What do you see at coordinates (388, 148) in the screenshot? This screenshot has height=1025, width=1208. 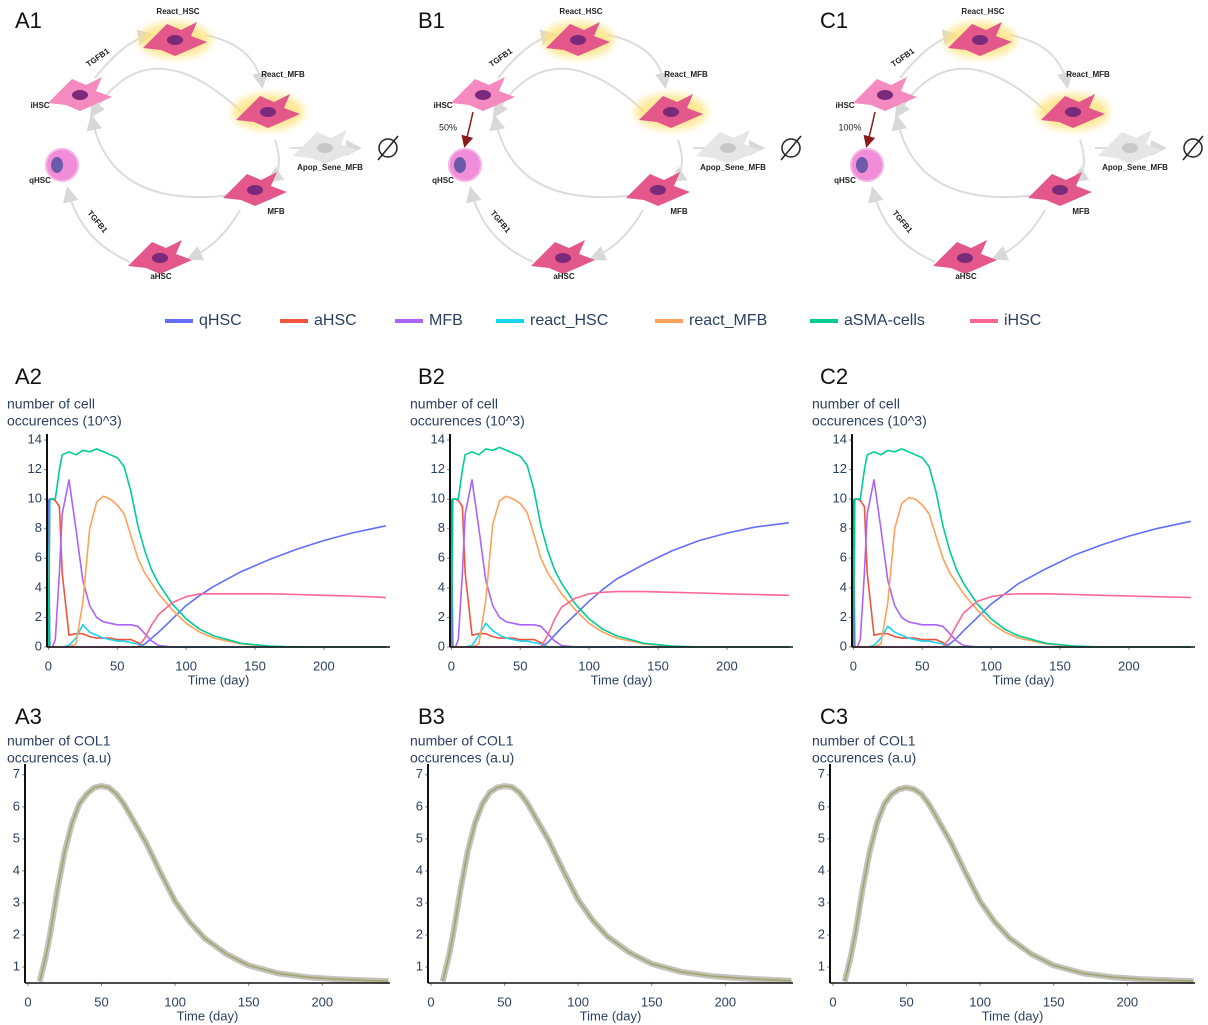 I see `empty-set-slash` at bounding box center [388, 148].